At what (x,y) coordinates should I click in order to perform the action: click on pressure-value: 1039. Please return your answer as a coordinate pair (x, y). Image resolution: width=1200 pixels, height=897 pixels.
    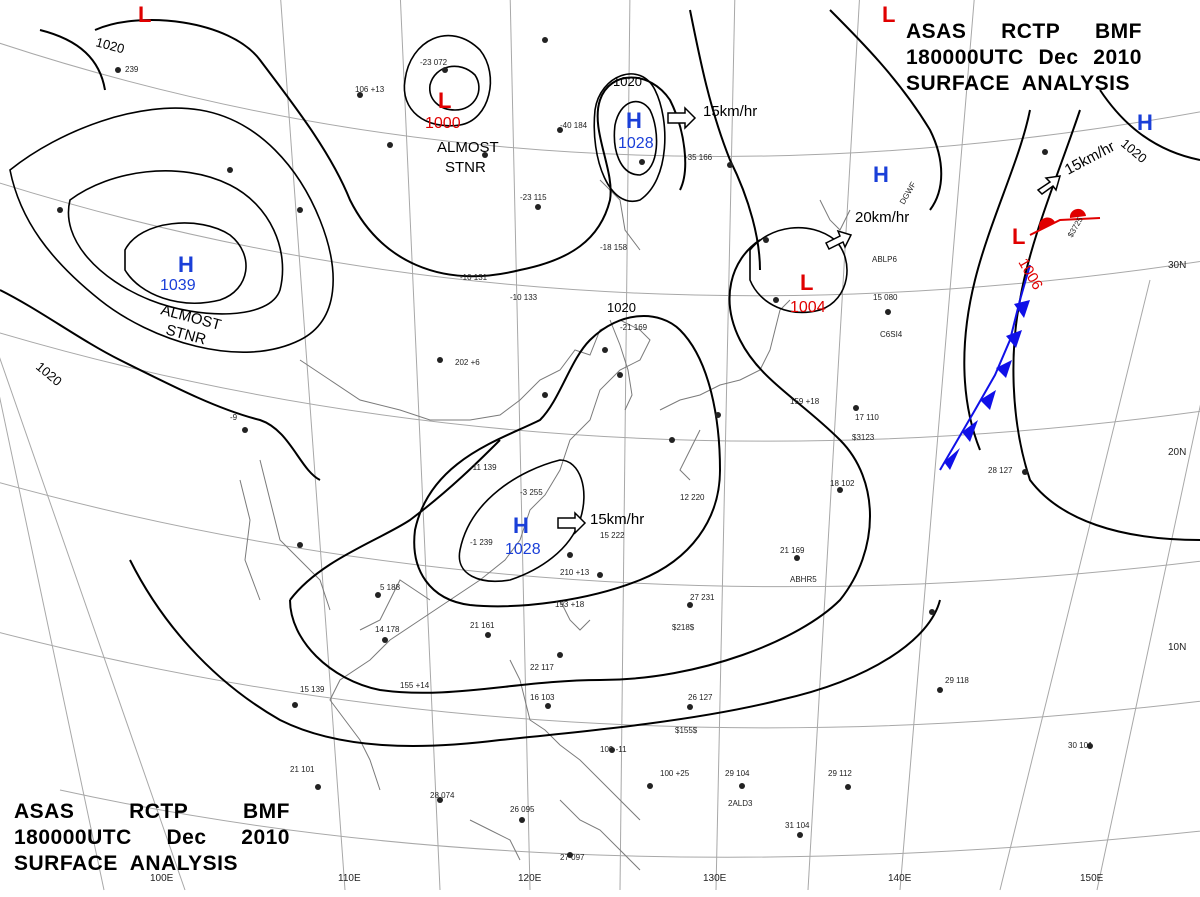
    Looking at the image, I should click on (178, 285).